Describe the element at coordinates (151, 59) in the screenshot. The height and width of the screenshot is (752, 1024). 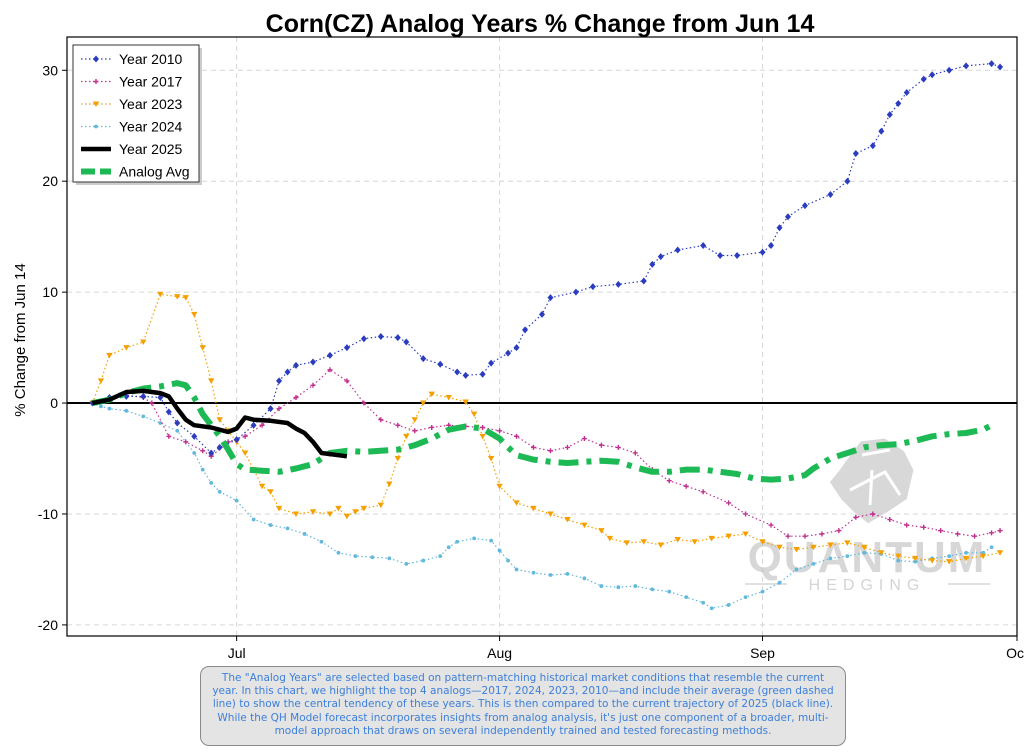
I see `legend-label: Year 2010` at that location.